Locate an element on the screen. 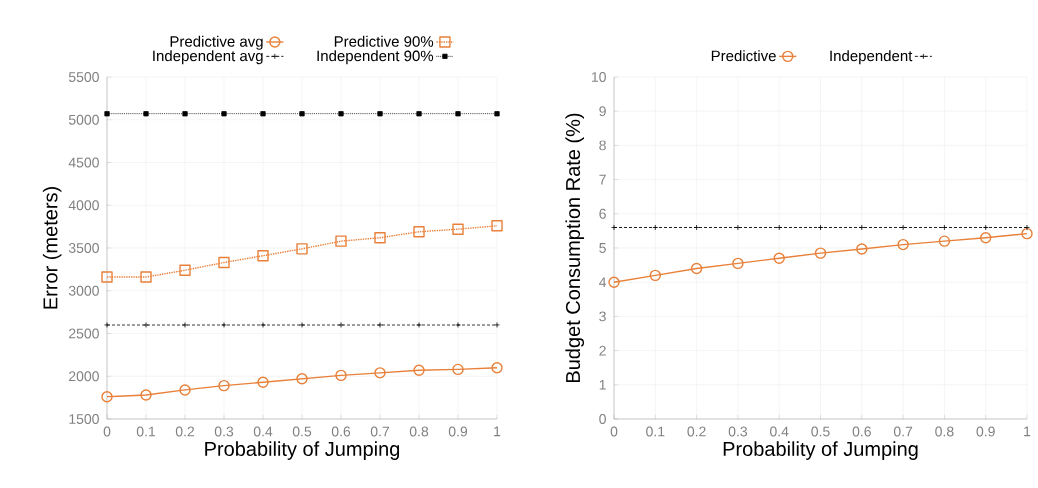 The image size is (1038, 488). y-axis-title: Budget Consumption Rate (%) is located at coordinates (575, 247).